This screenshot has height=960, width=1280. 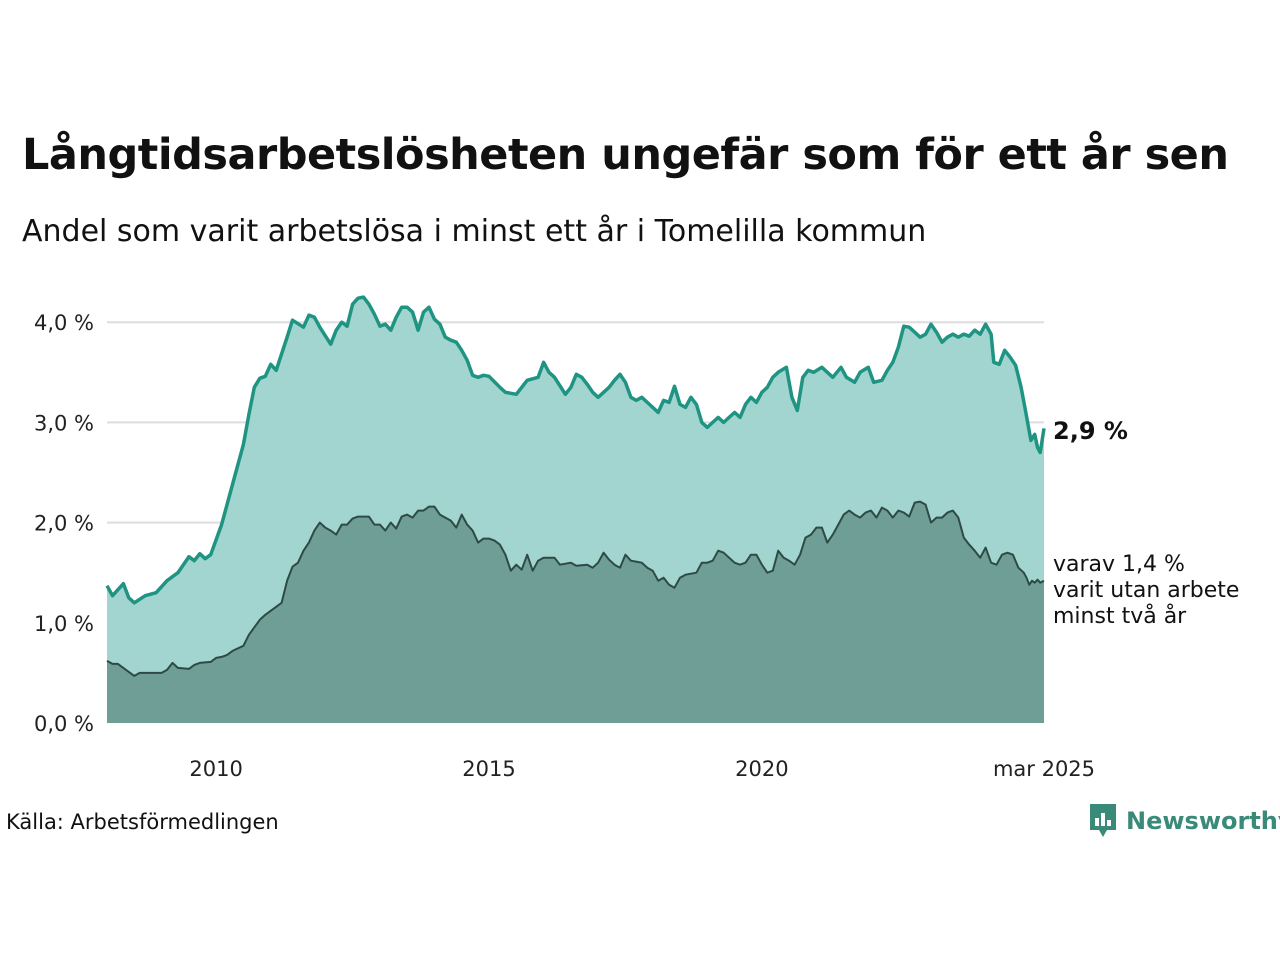 What do you see at coordinates (64, 423) in the screenshot?
I see `y-tick-label: 3,0 %` at bounding box center [64, 423].